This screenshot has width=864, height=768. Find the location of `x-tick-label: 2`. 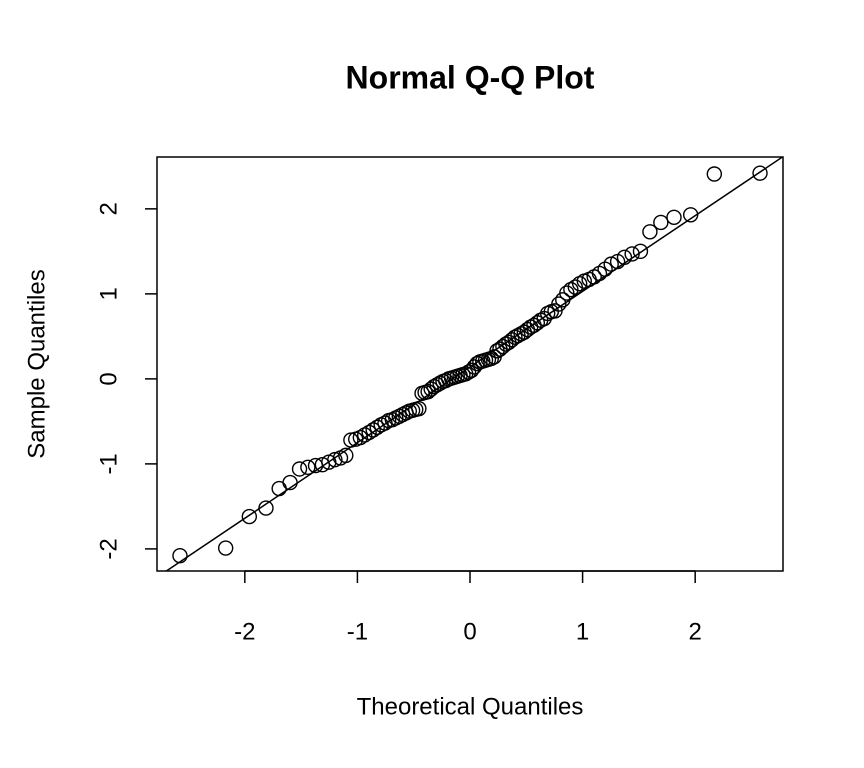

x-tick-label: 2 is located at coordinates (695, 631).